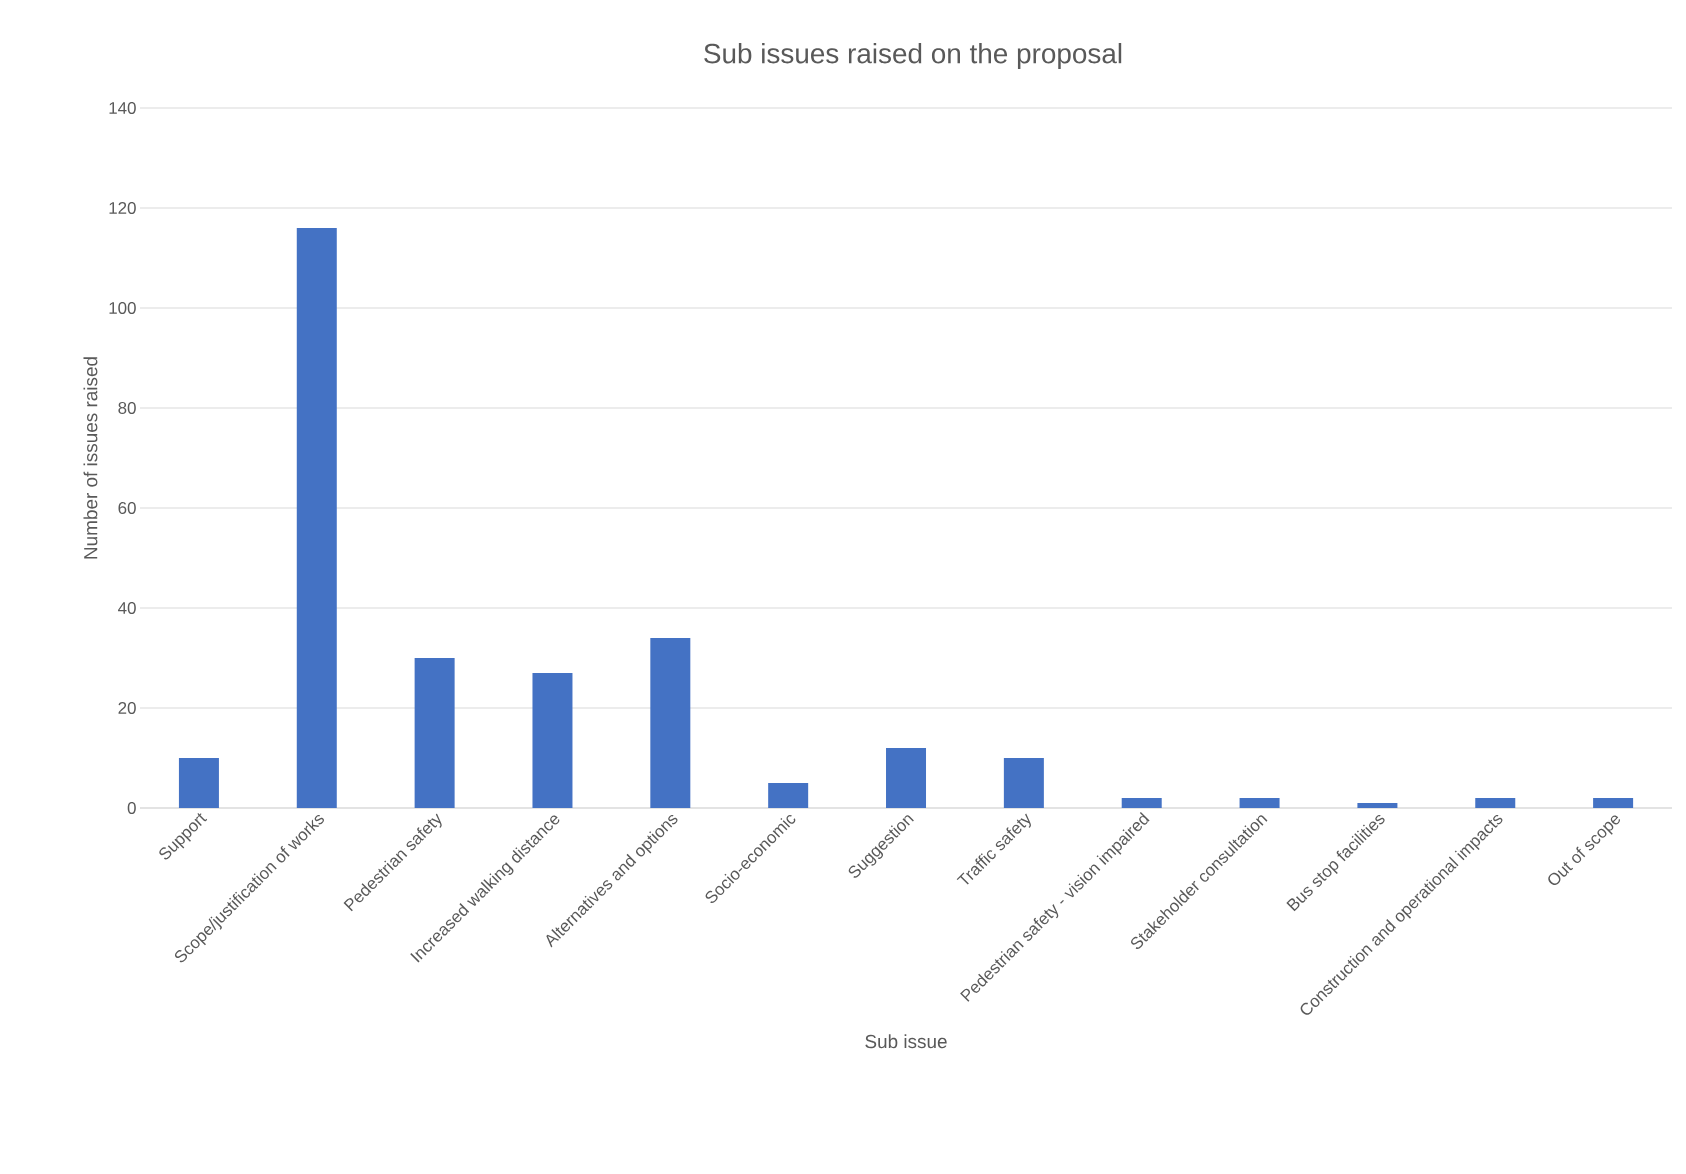 The image size is (1686, 1174). Describe the element at coordinates (127, 507) in the screenshot. I see `y-tick-label: 60` at that location.